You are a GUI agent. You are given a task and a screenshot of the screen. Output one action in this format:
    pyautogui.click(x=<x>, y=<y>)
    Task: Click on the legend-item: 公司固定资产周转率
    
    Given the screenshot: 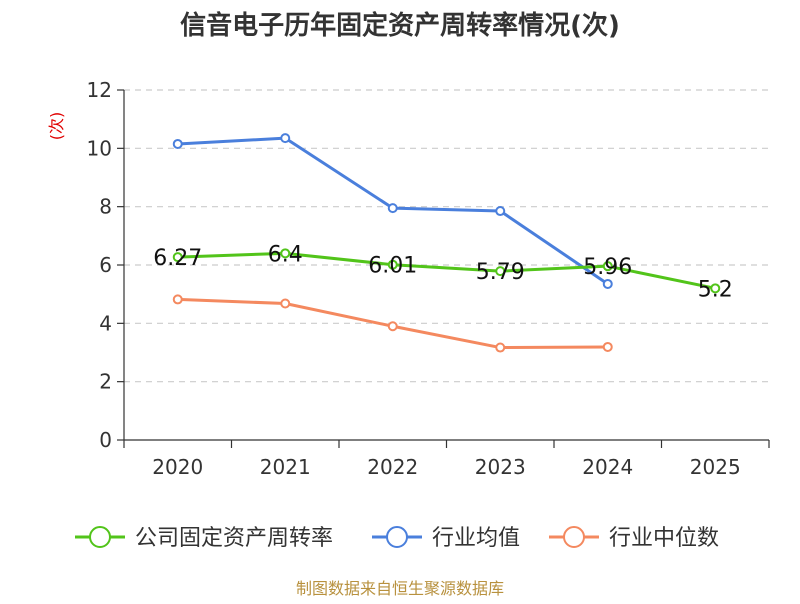 What is the action you would take?
    pyautogui.click(x=204, y=538)
    